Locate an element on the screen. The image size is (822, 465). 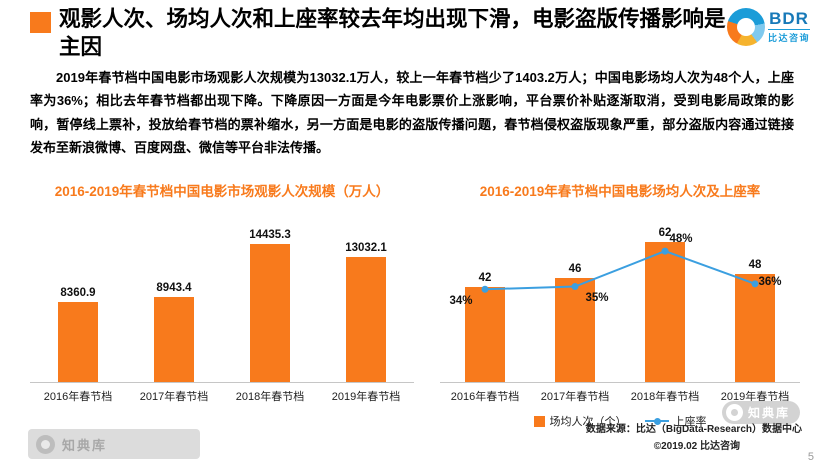
legend-line-swatch is located at coordinates (656, 421).